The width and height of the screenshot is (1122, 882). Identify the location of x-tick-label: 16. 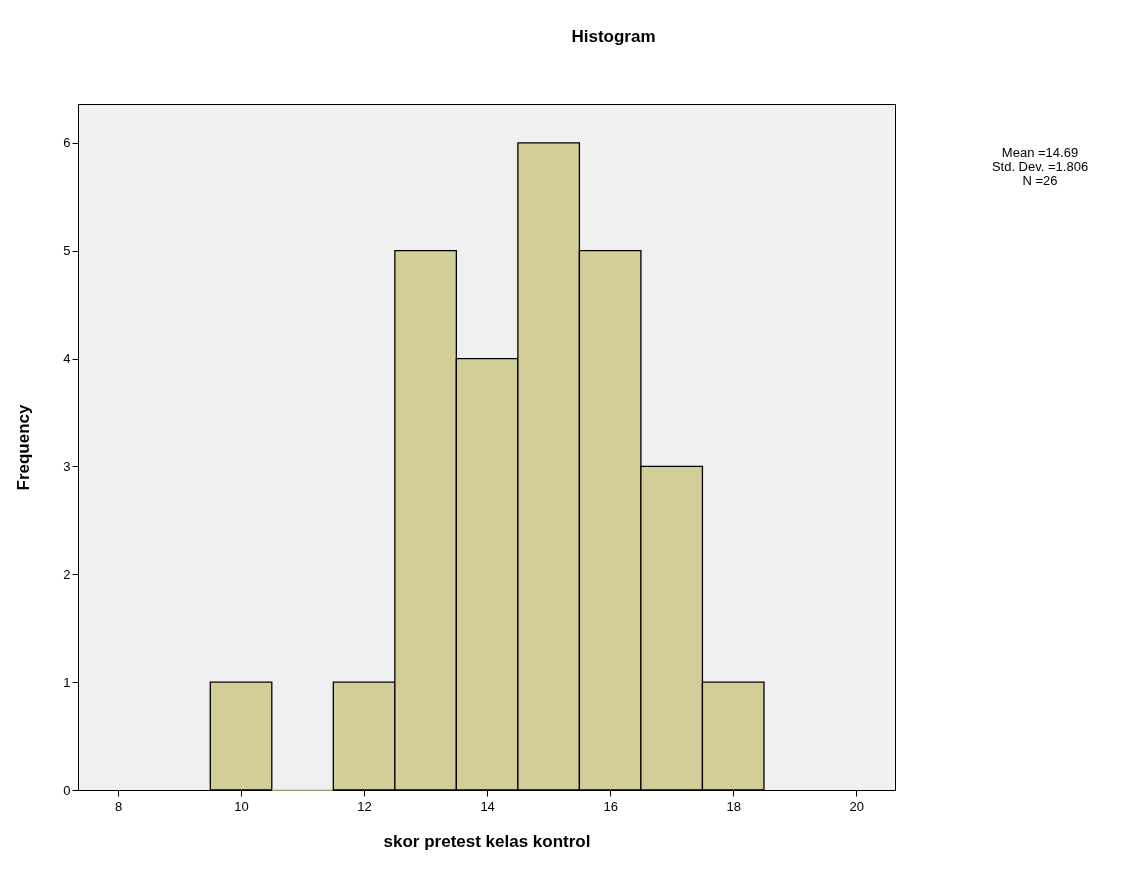
(610, 806).